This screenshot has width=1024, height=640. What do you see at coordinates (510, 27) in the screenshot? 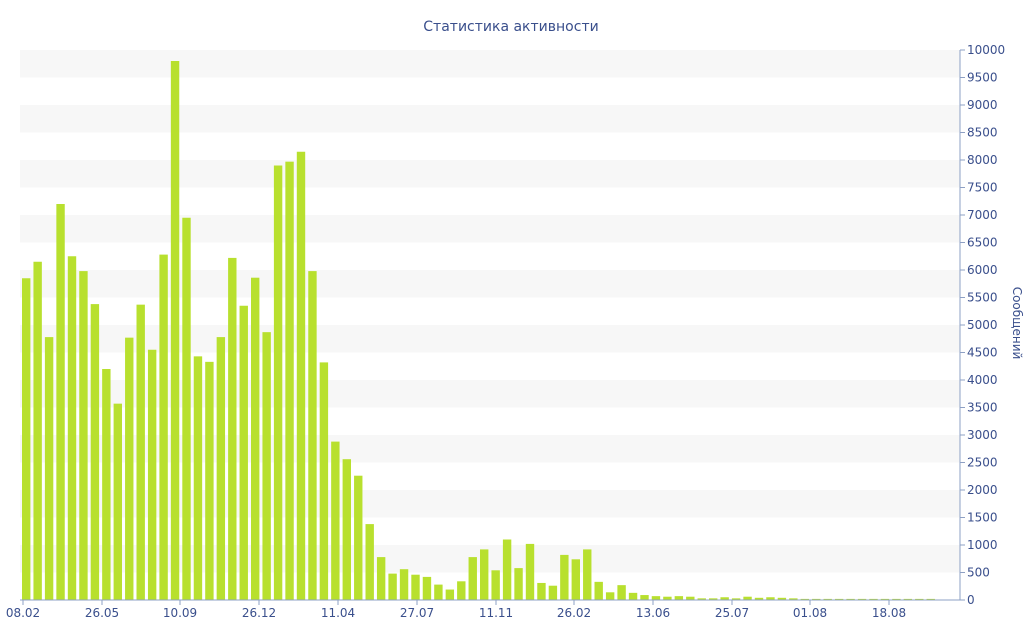
I see `chart-title: Статистика активности` at bounding box center [510, 27].